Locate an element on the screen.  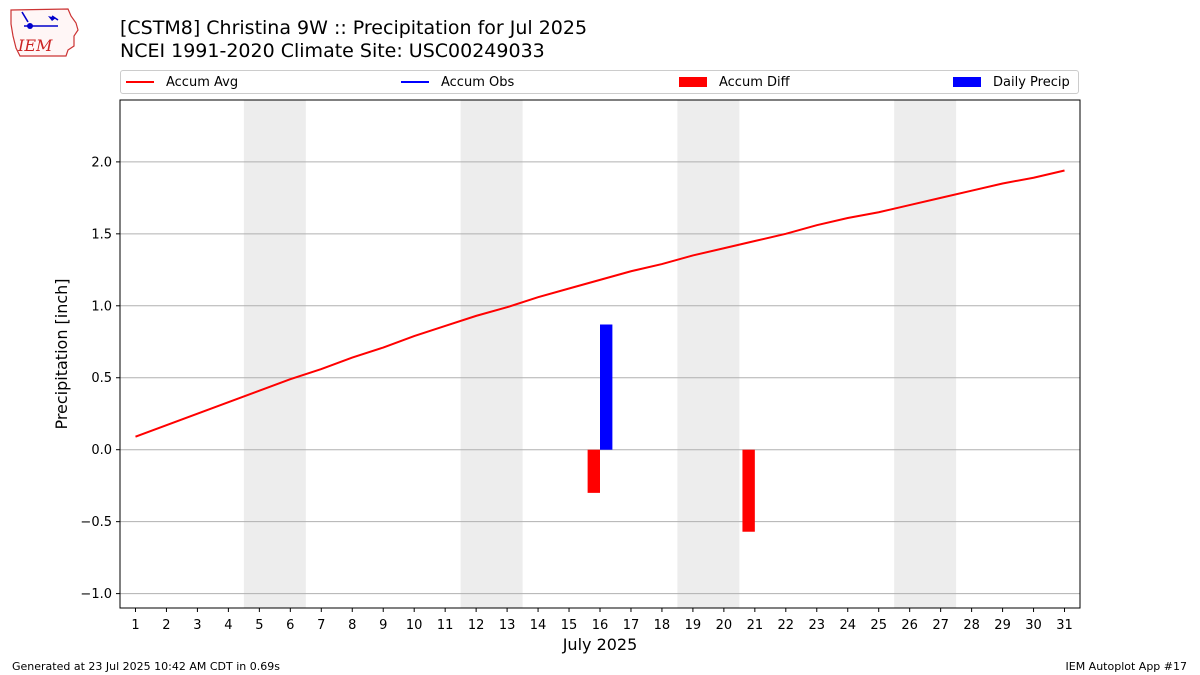
x-axis-label: July 2025 is located at coordinates (600, 644).